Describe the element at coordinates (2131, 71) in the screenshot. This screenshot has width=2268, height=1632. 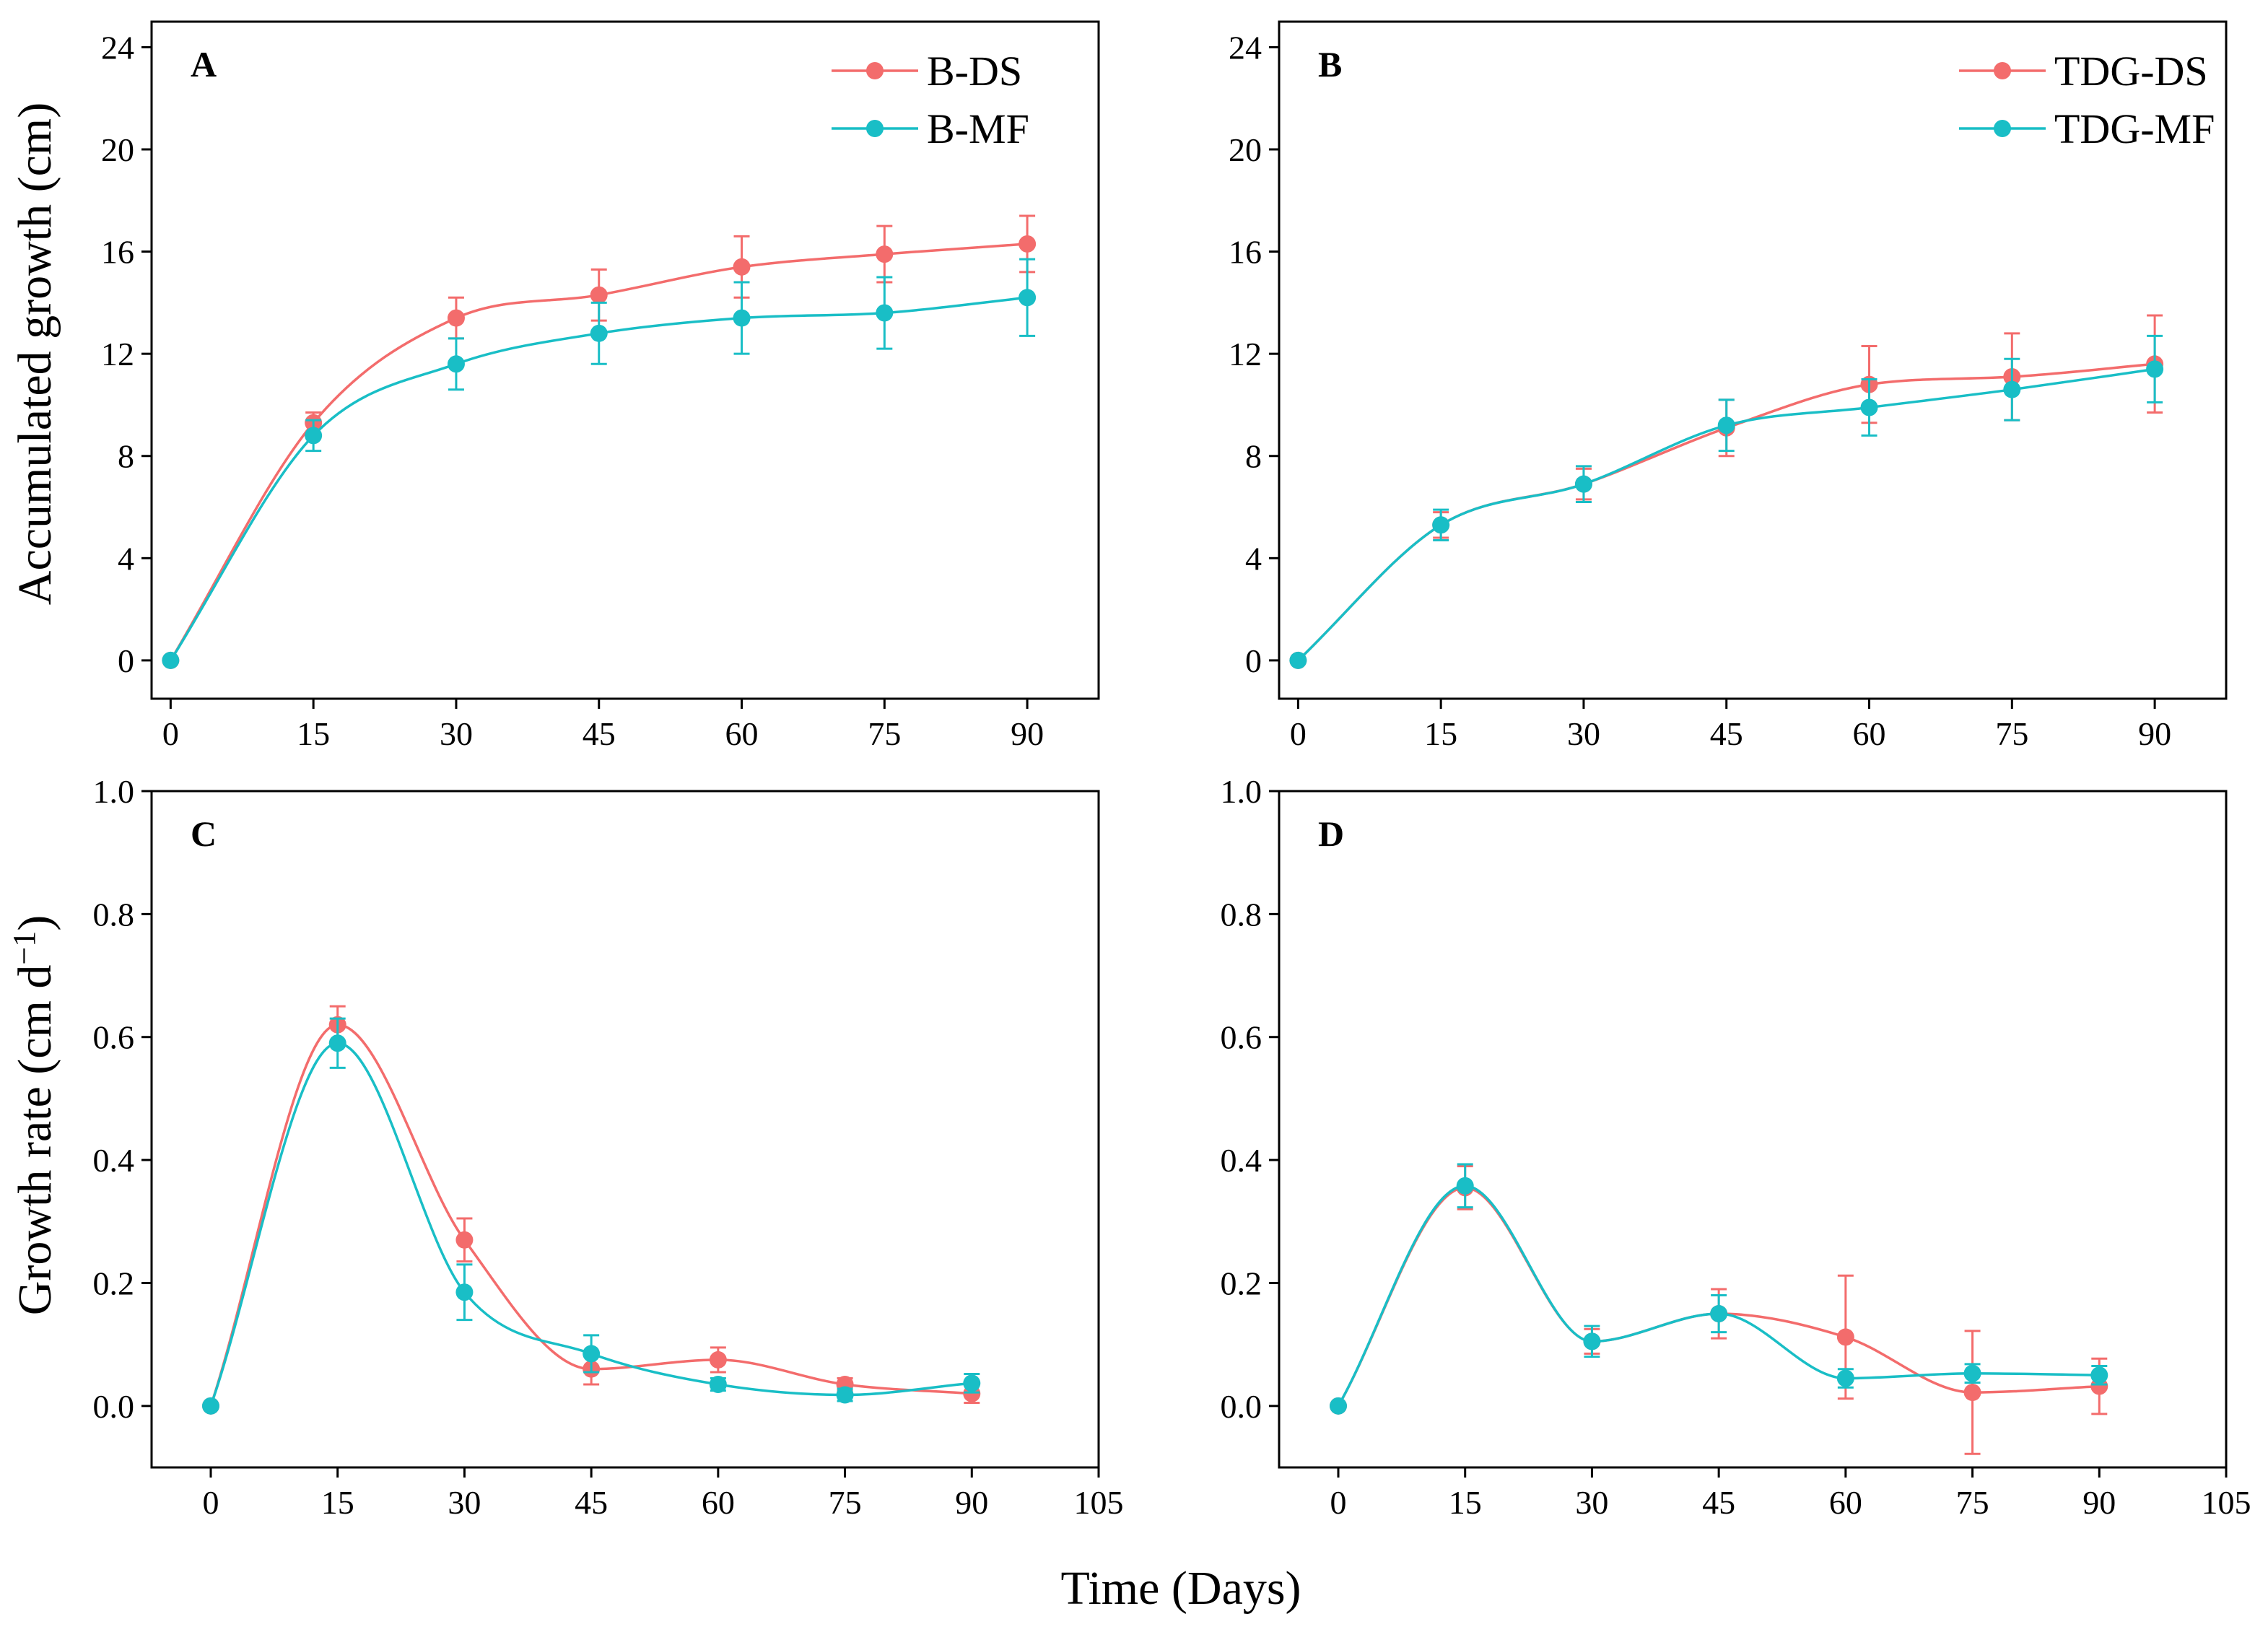
I see `legend-label: TDG-DS` at that location.